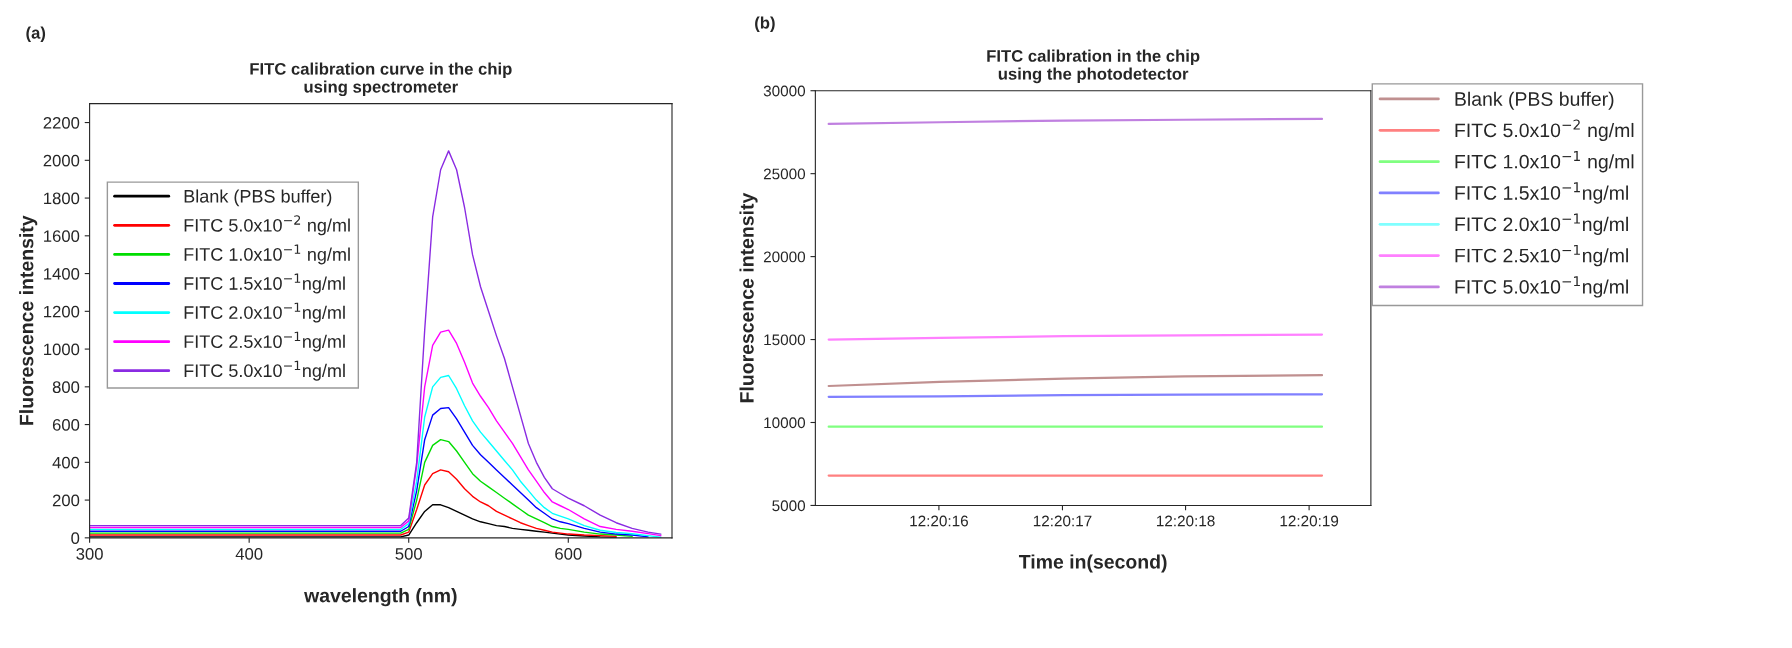 The width and height of the screenshot is (1792, 648). I want to click on x-tick-label: 12:20:16, so click(939, 521).